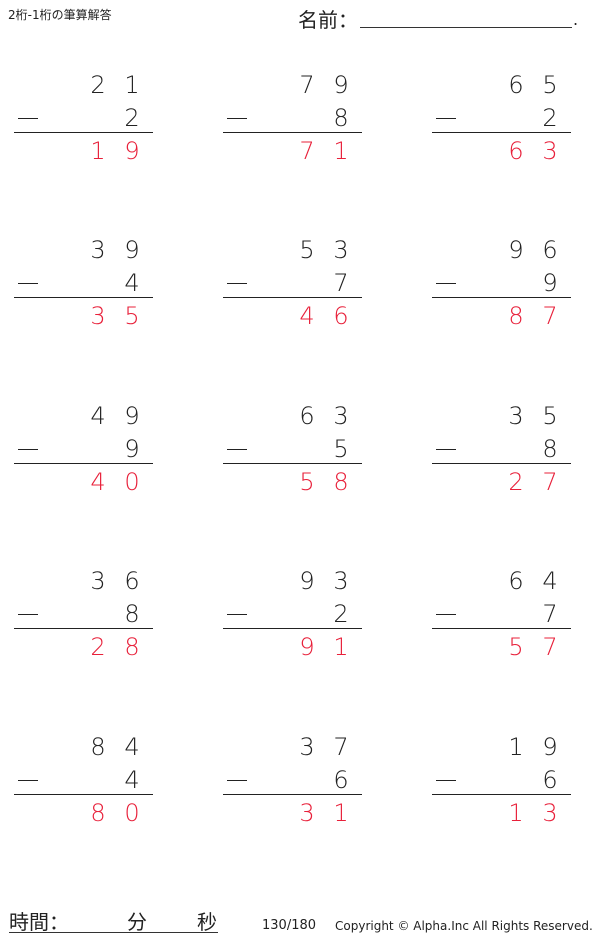 Image resolution: width=600 pixels, height=938 pixels. Describe the element at coordinates (132, 151) in the screenshot. I see `answer-ones: 9` at that location.